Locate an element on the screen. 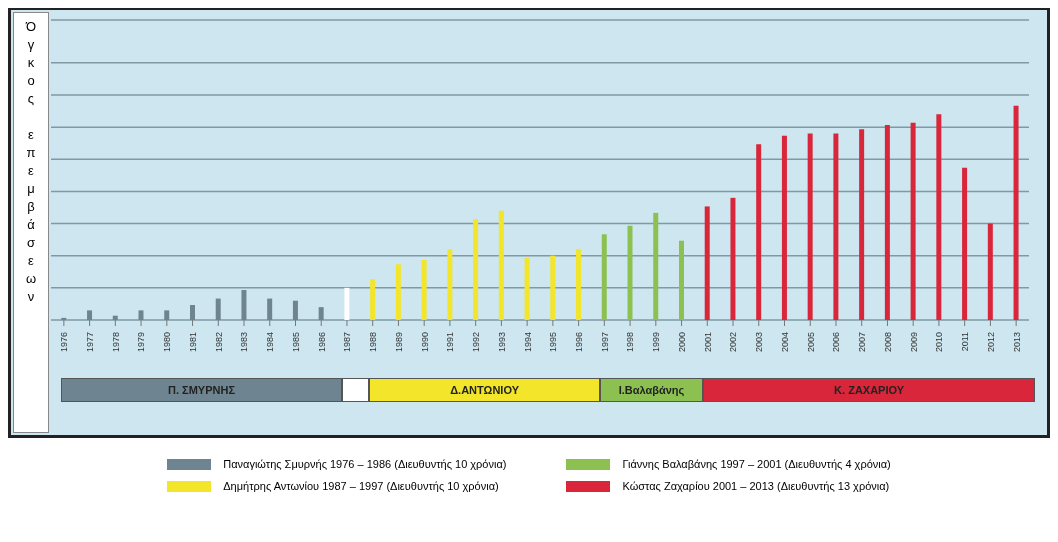 The width and height of the screenshot is (1058, 542). x-tick-label: 1995 is located at coordinates (553, 342).